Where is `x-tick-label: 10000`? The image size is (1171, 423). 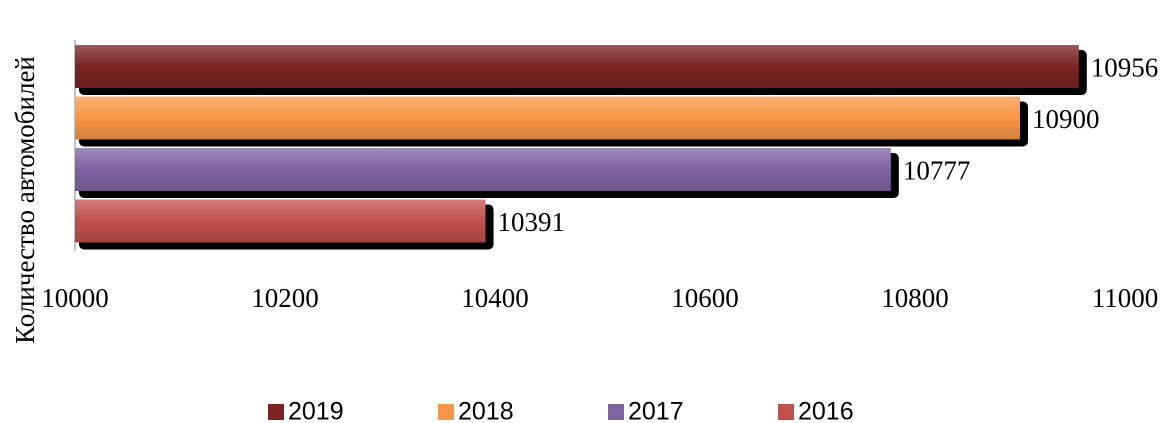
x-tick-label: 10000 is located at coordinates (75, 298).